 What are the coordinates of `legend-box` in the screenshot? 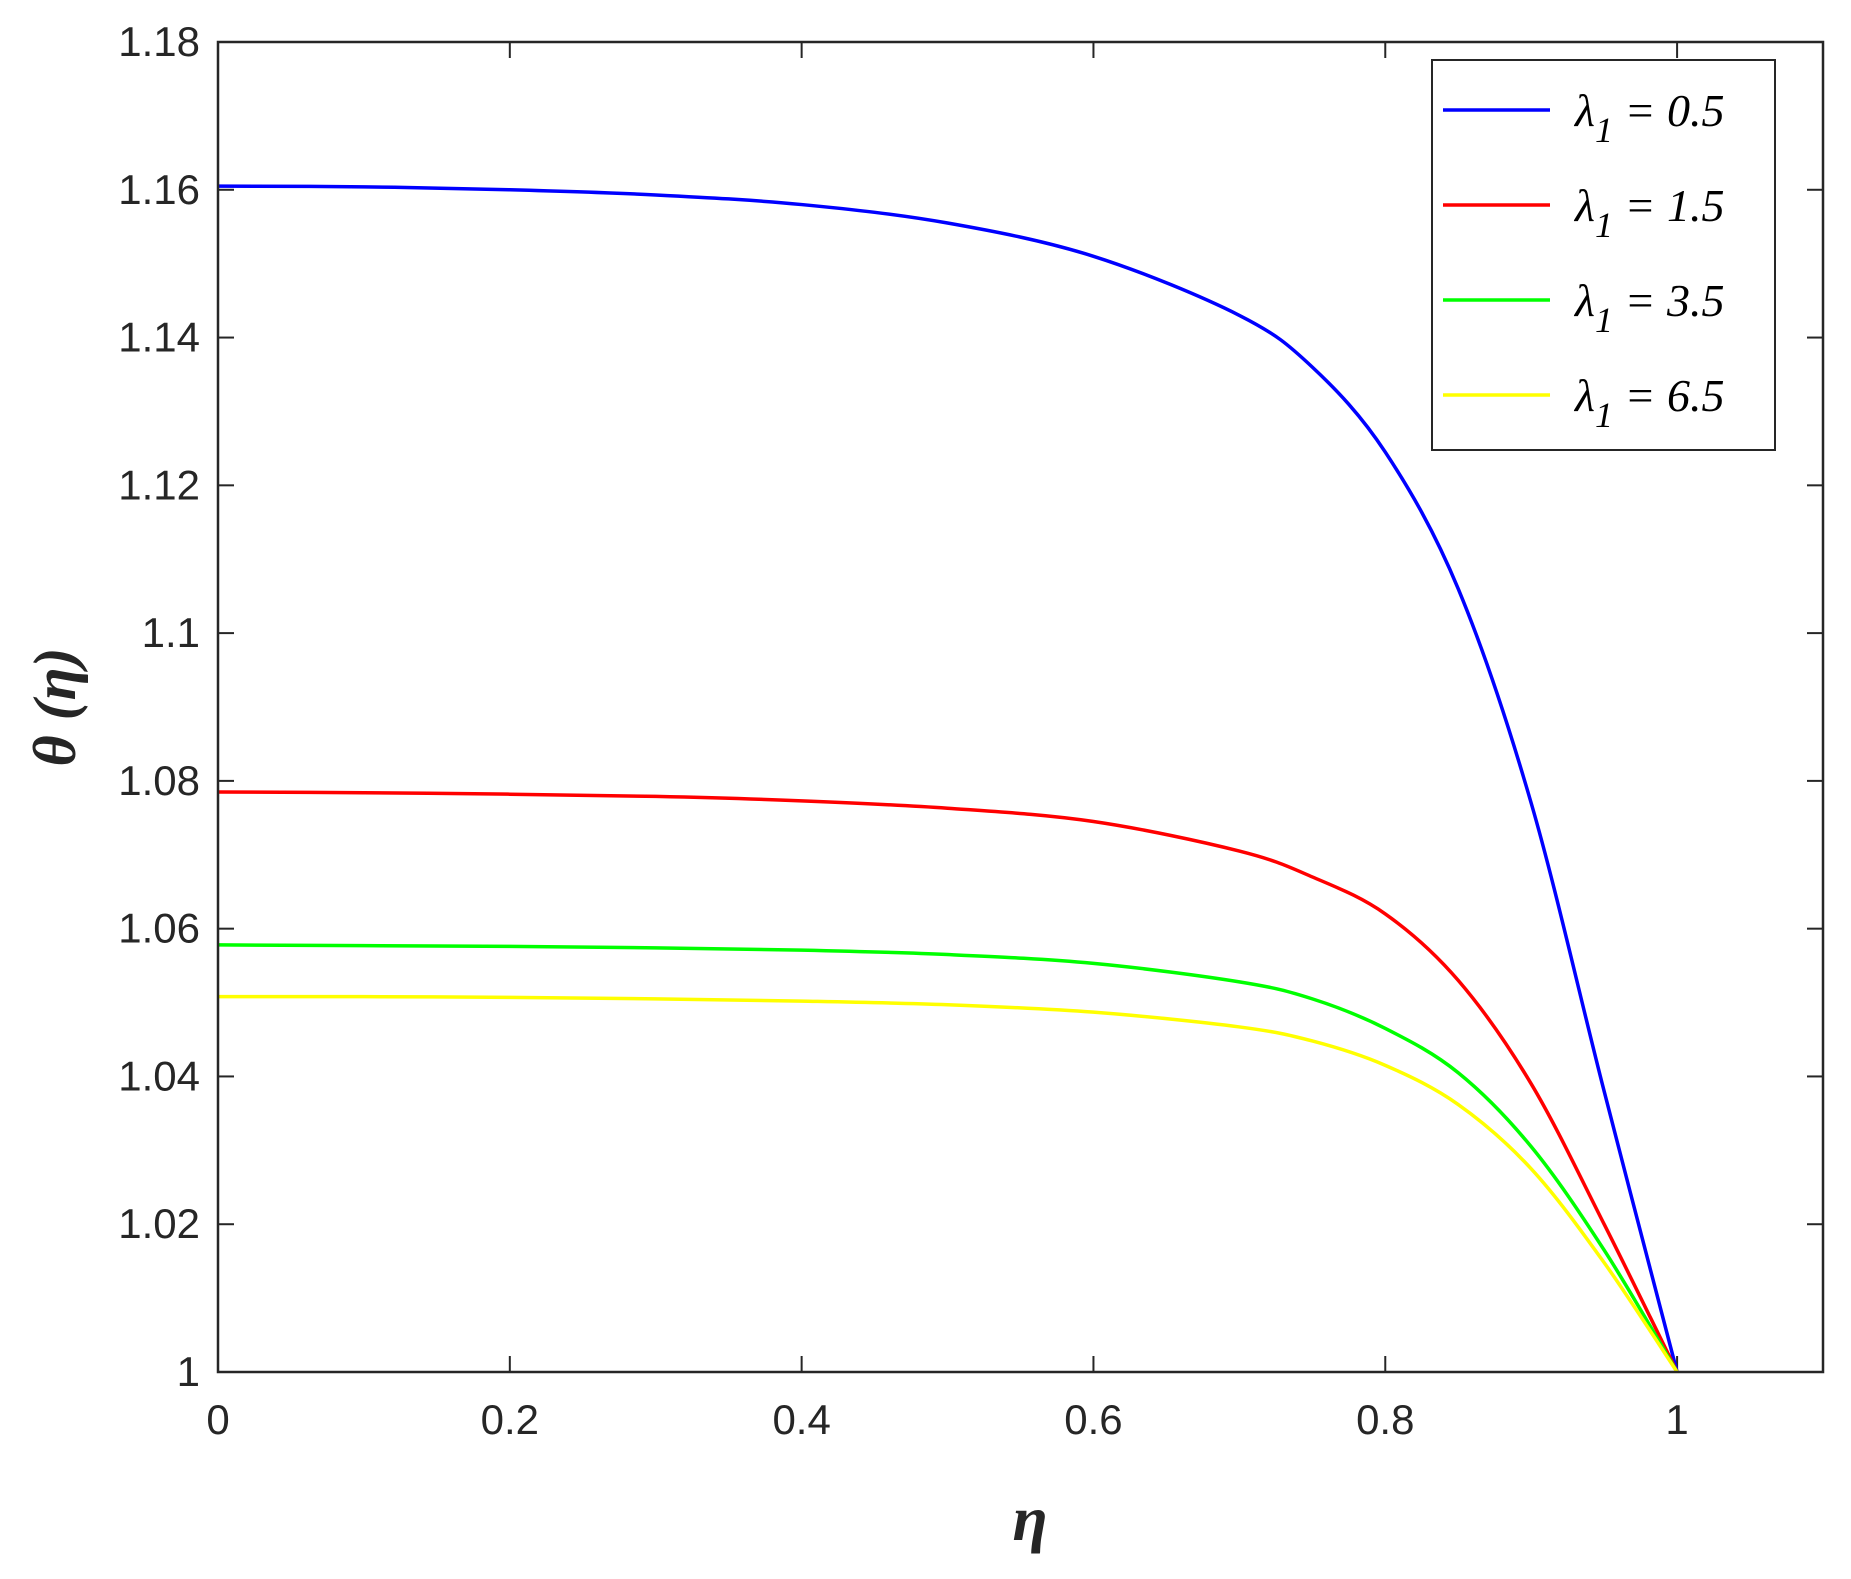 It's located at (1603, 255).